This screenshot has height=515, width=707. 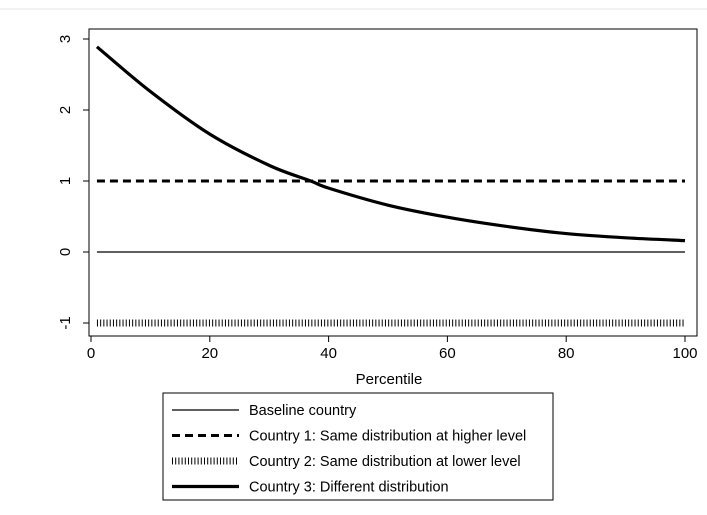 I want to click on y-tick-label: 2, so click(x=65, y=110).